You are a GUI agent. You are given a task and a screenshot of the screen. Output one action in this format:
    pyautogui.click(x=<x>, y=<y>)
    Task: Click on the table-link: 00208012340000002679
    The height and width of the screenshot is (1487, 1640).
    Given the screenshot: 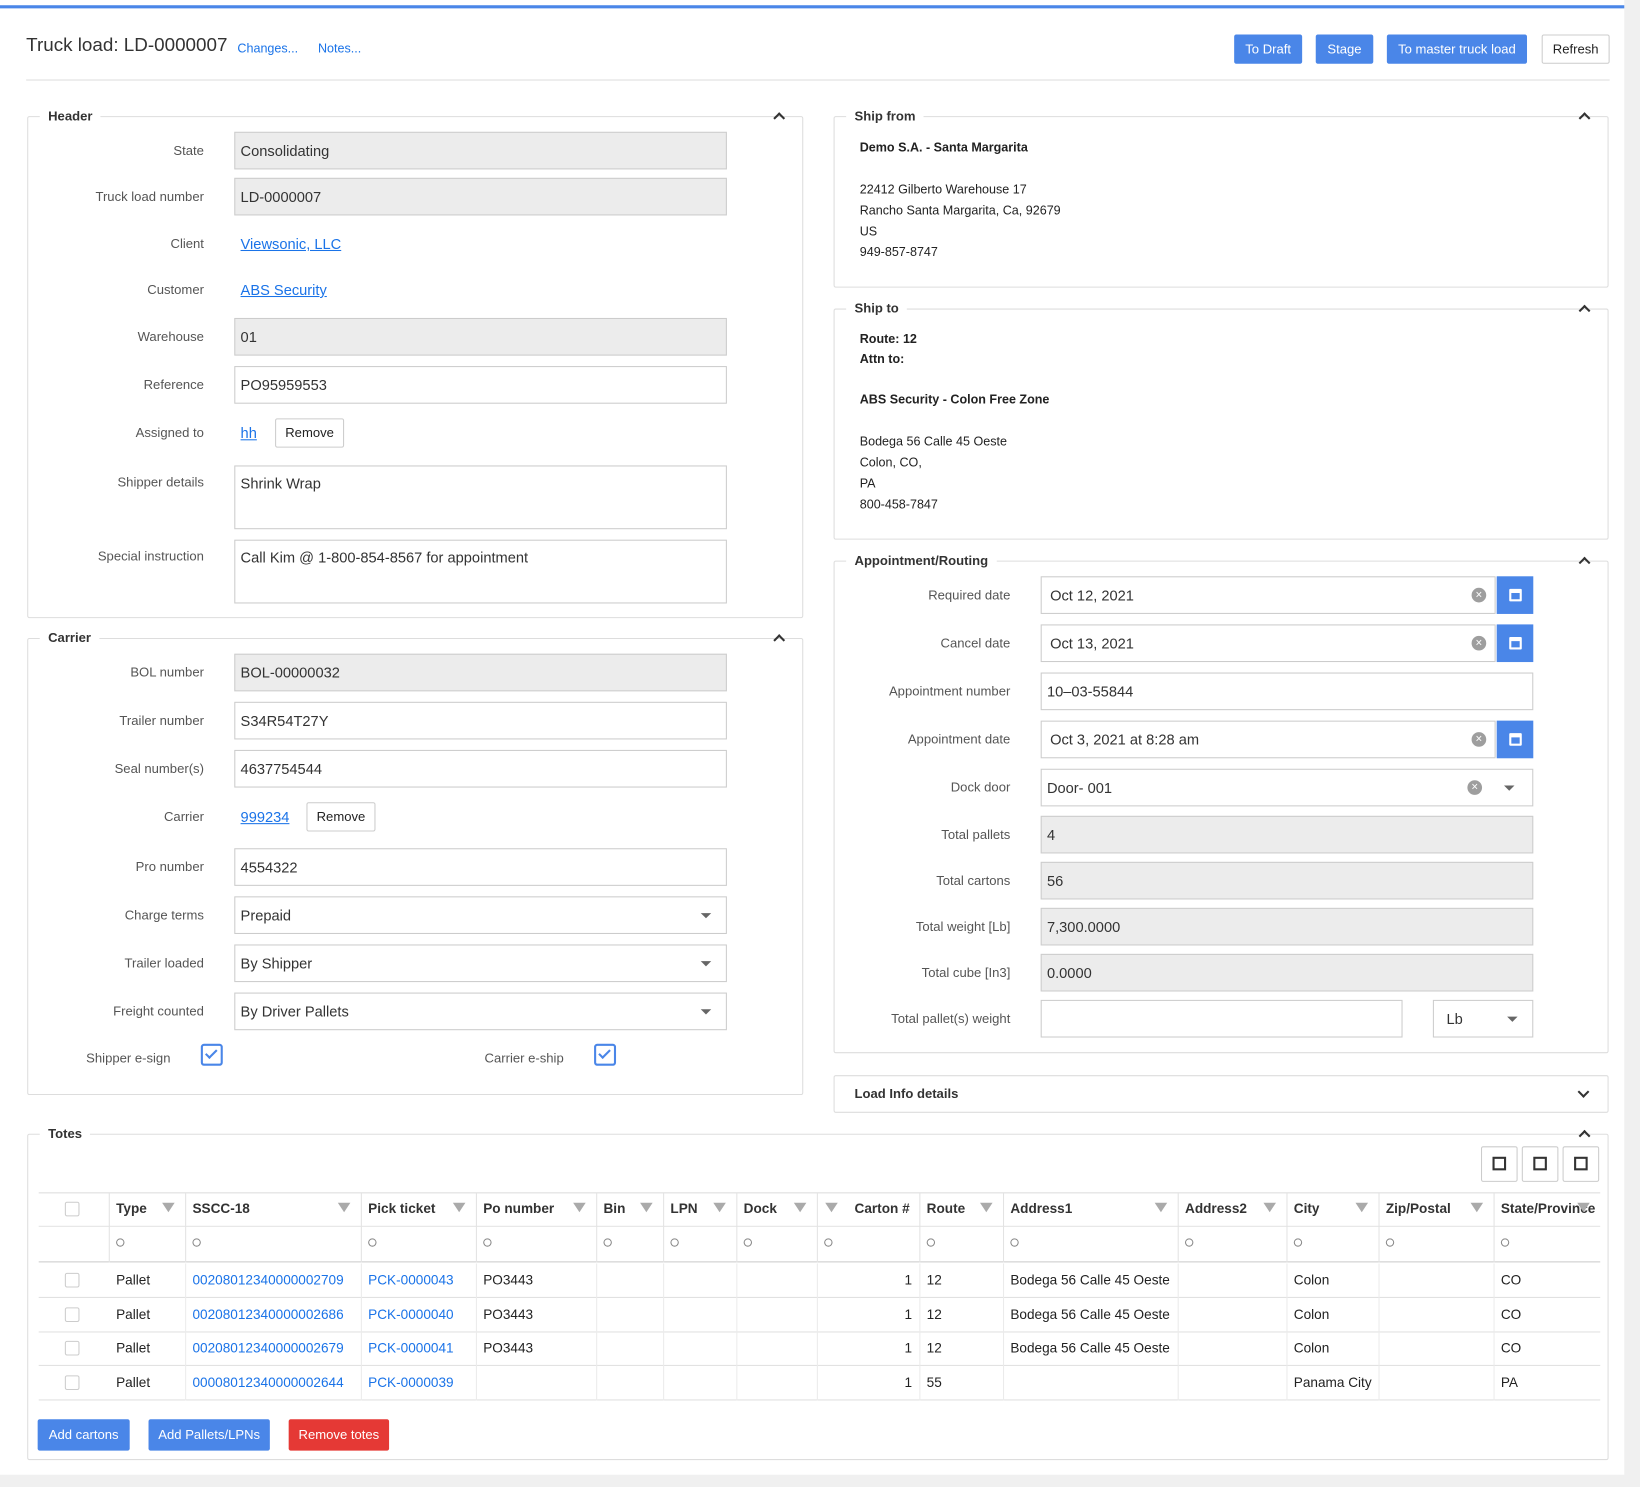 What is the action you would take?
    pyautogui.click(x=267, y=1348)
    